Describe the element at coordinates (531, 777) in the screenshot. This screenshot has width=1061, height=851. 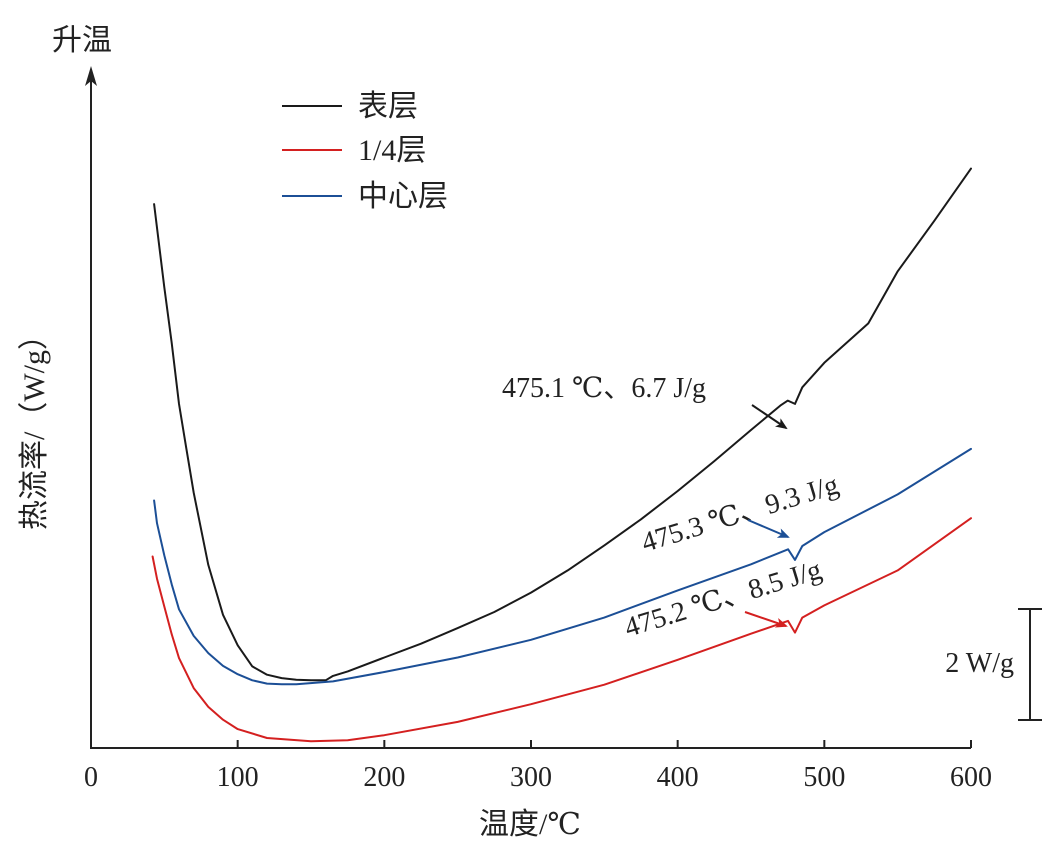
I see `x-tick-label-300: 300` at that location.